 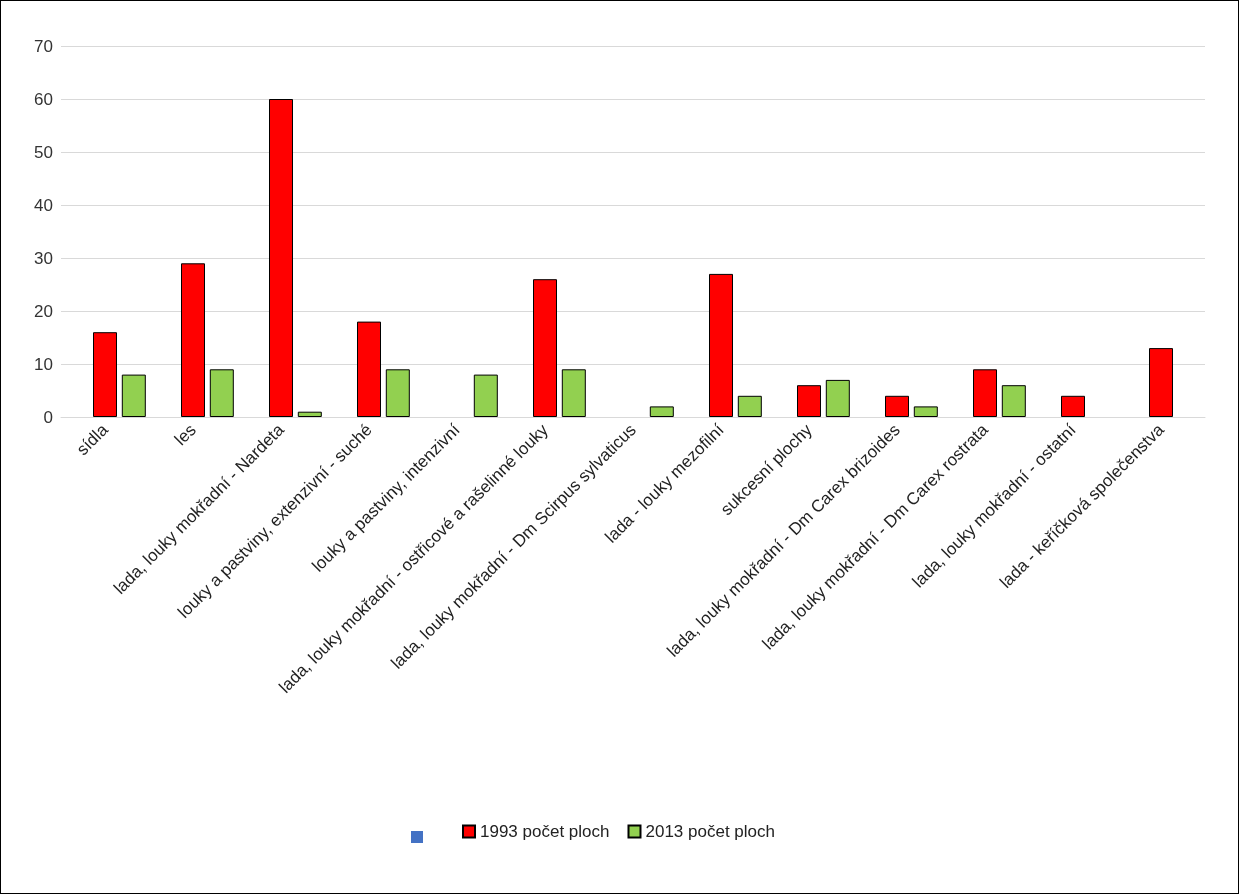 I want to click on y-tick-label: 10, so click(x=43, y=364).